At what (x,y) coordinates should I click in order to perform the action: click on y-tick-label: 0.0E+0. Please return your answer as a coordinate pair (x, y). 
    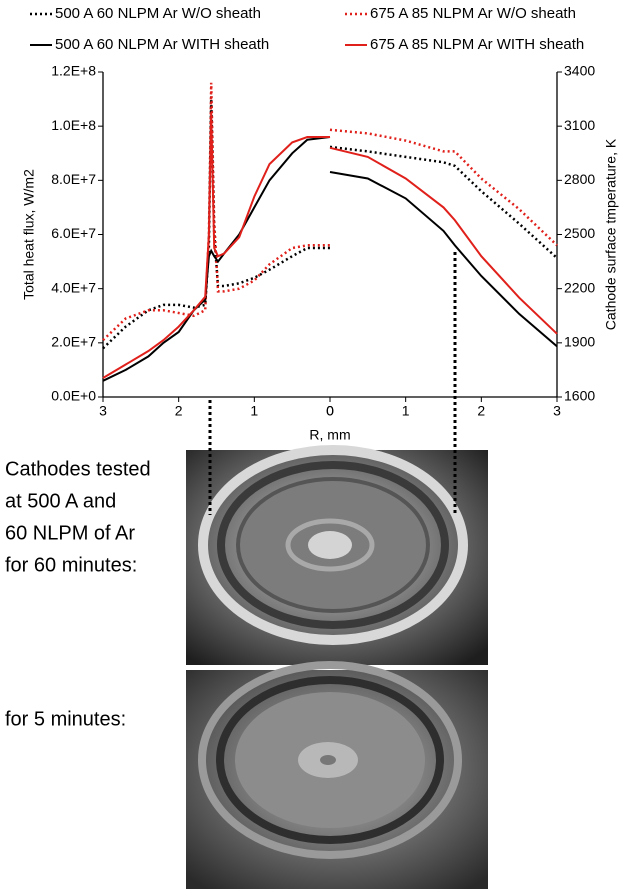
    Looking at the image, I should click on (73, 396).